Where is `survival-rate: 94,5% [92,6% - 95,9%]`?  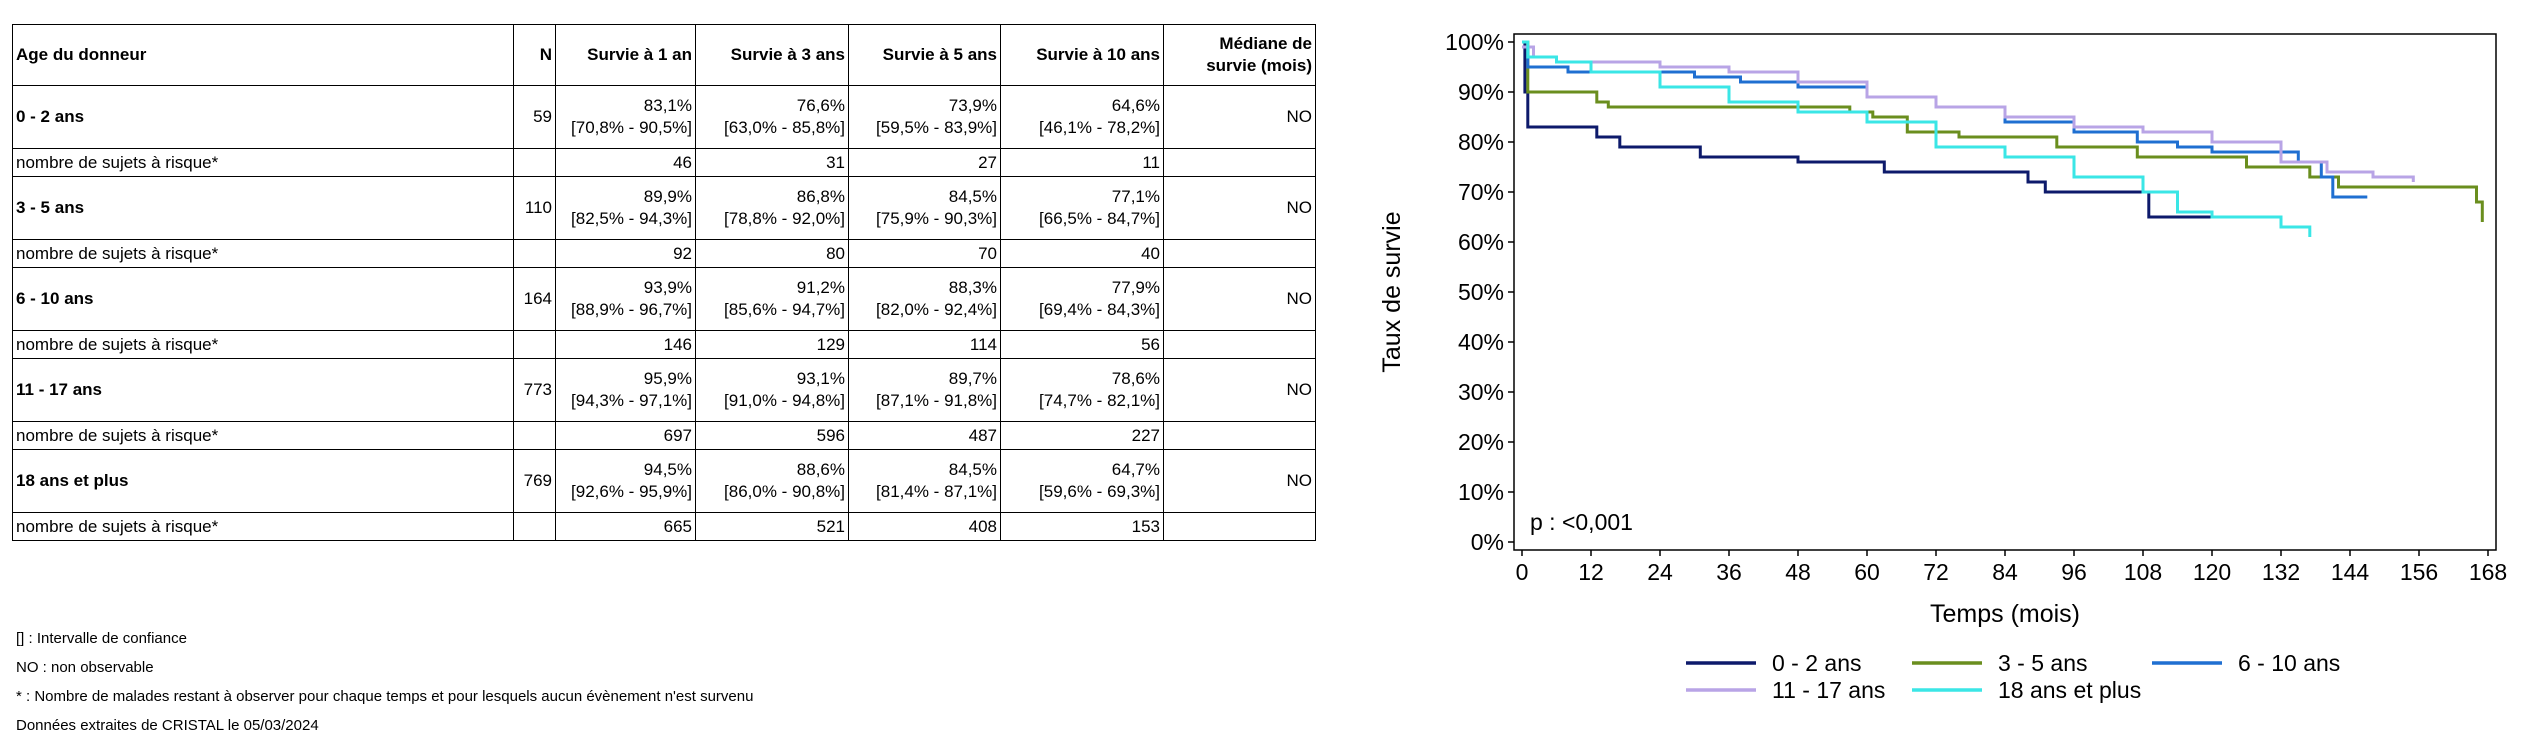 survival-rate: 94,5% [92,6% - 95,9%] is located at coordinates (625, 481).